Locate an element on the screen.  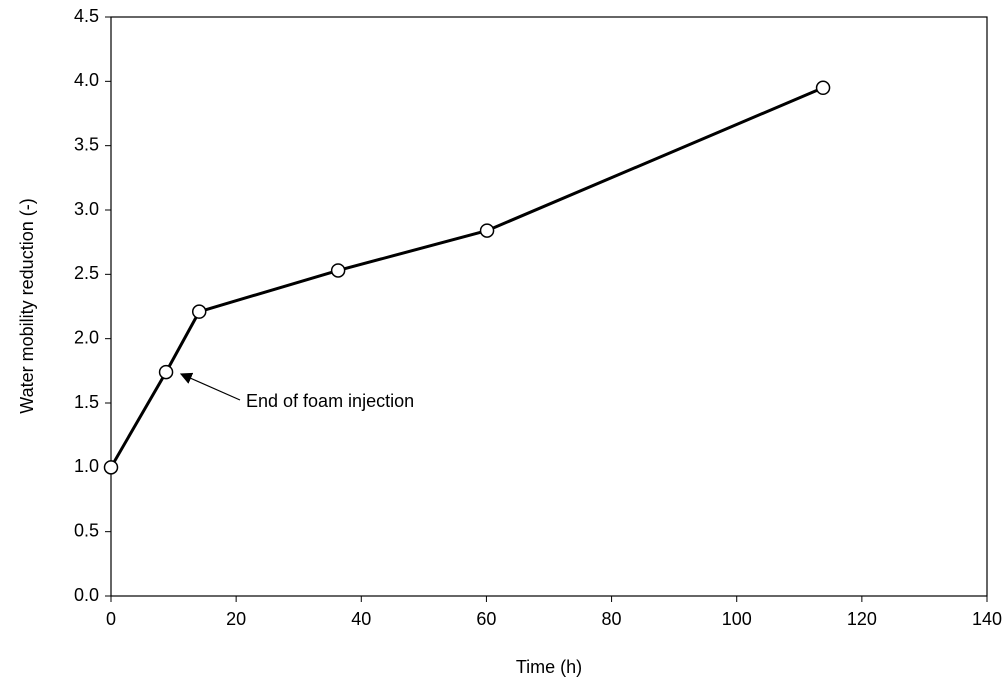
x-tick-label: 80 is located at coordinates (612, 619).